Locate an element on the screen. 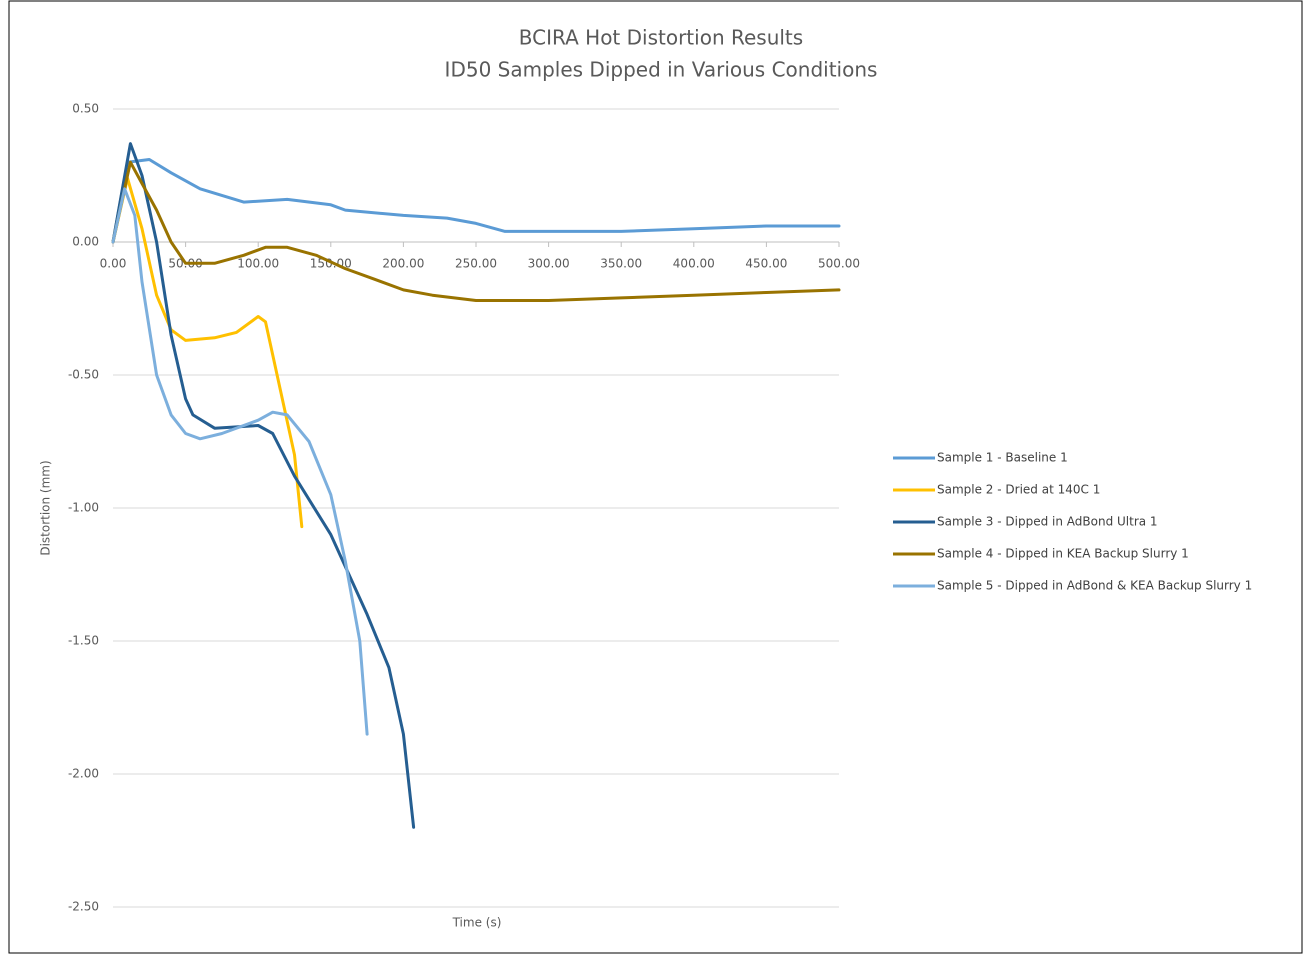 The height and width of the screenshot is (954, 1303). x-tick-label: 450.00 is located at coordinates (766, 264).